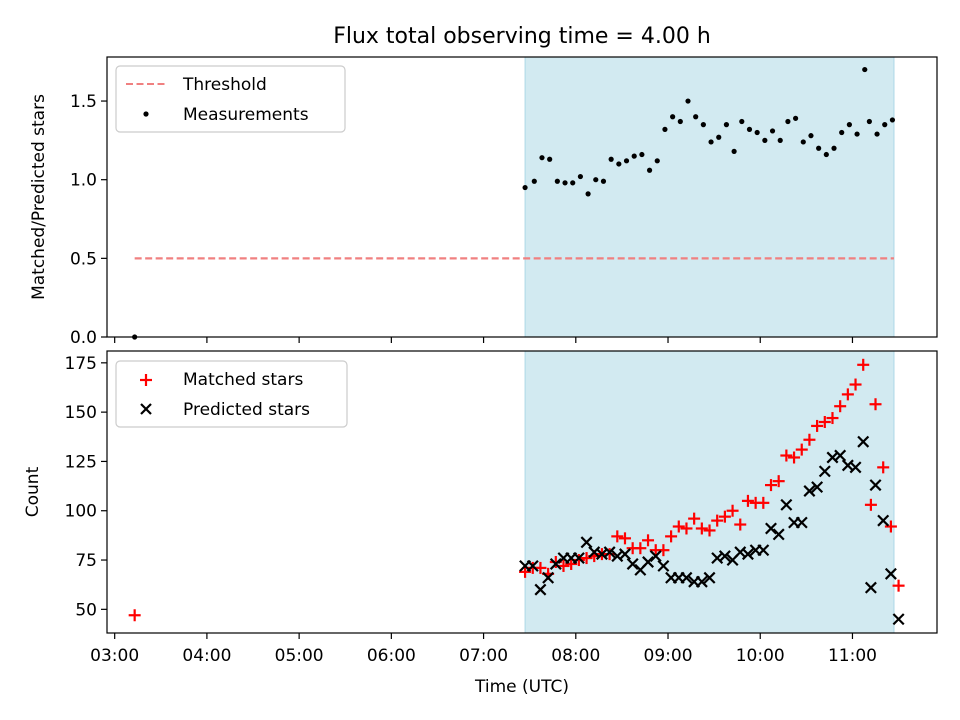  I want to click on bottom-legend: Matched stars Predicted stars, so click(231, 394).